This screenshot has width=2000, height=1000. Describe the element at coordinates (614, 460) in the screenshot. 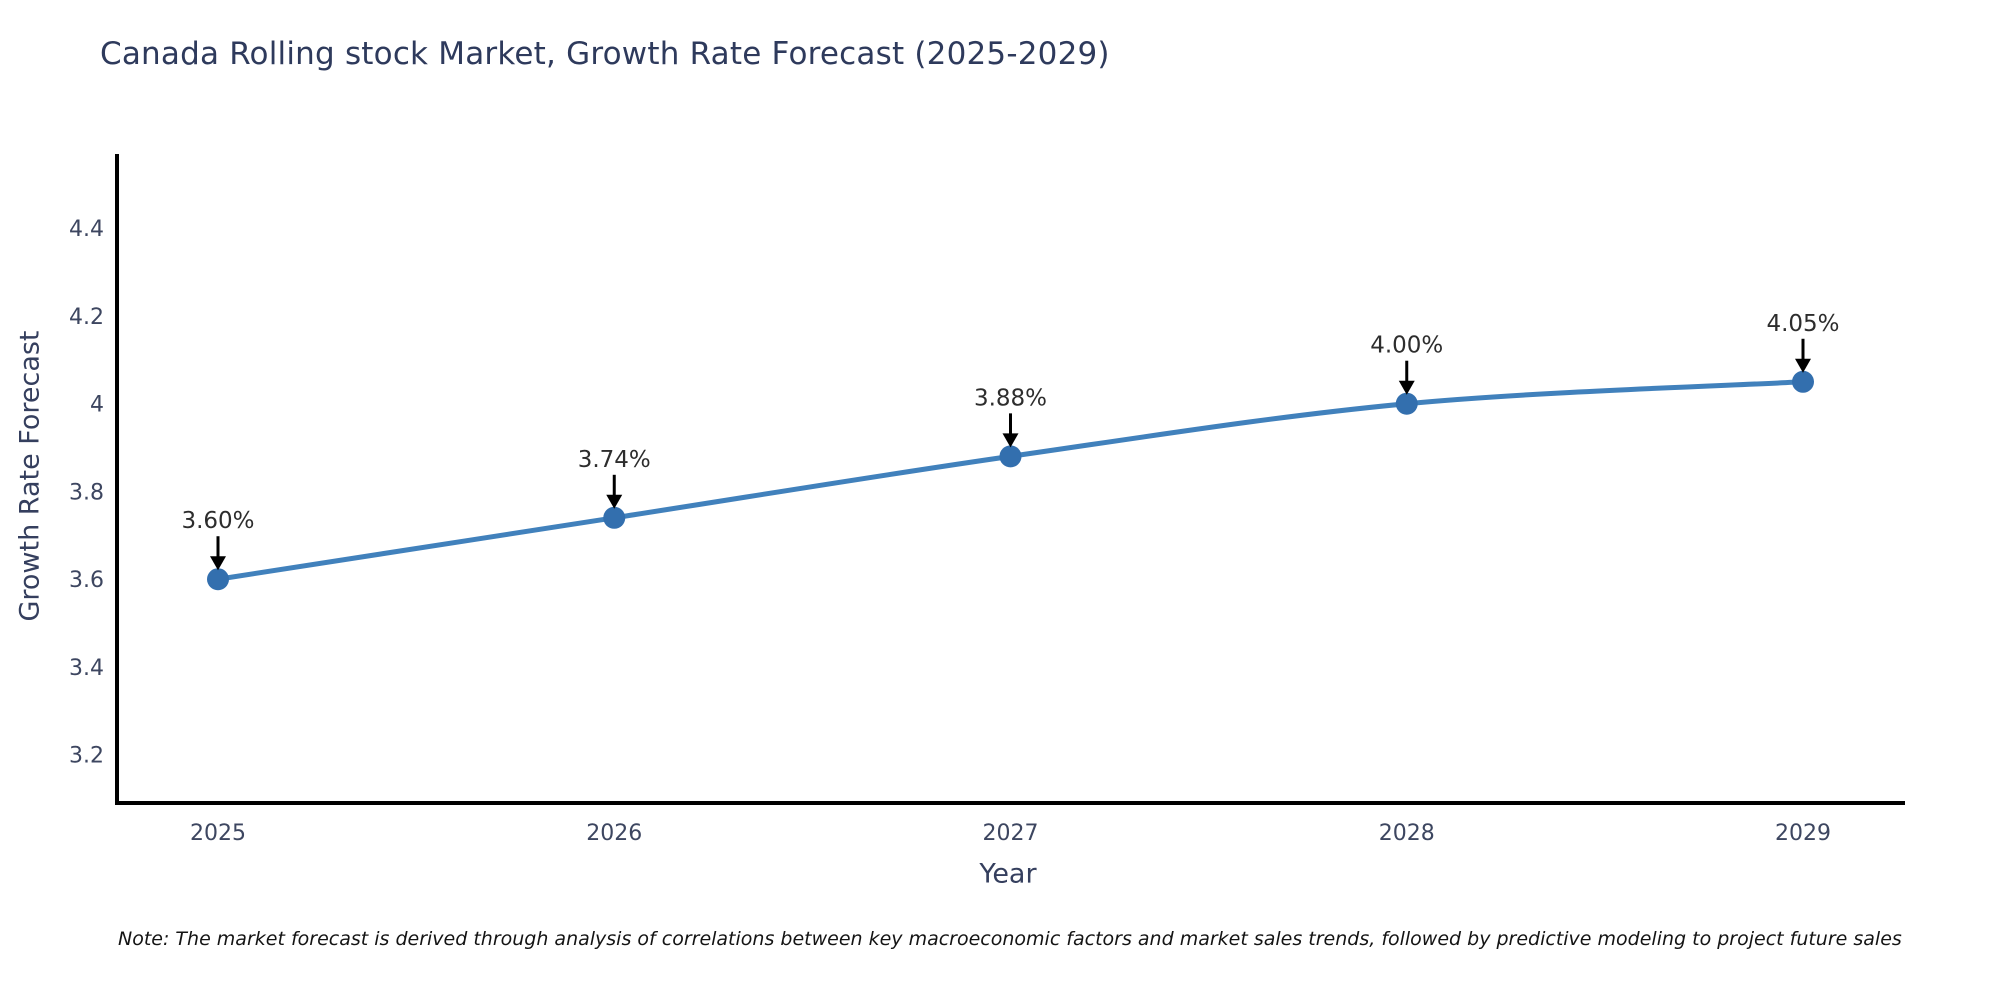

I see `point-annotation-label: 3.74%` at that location.